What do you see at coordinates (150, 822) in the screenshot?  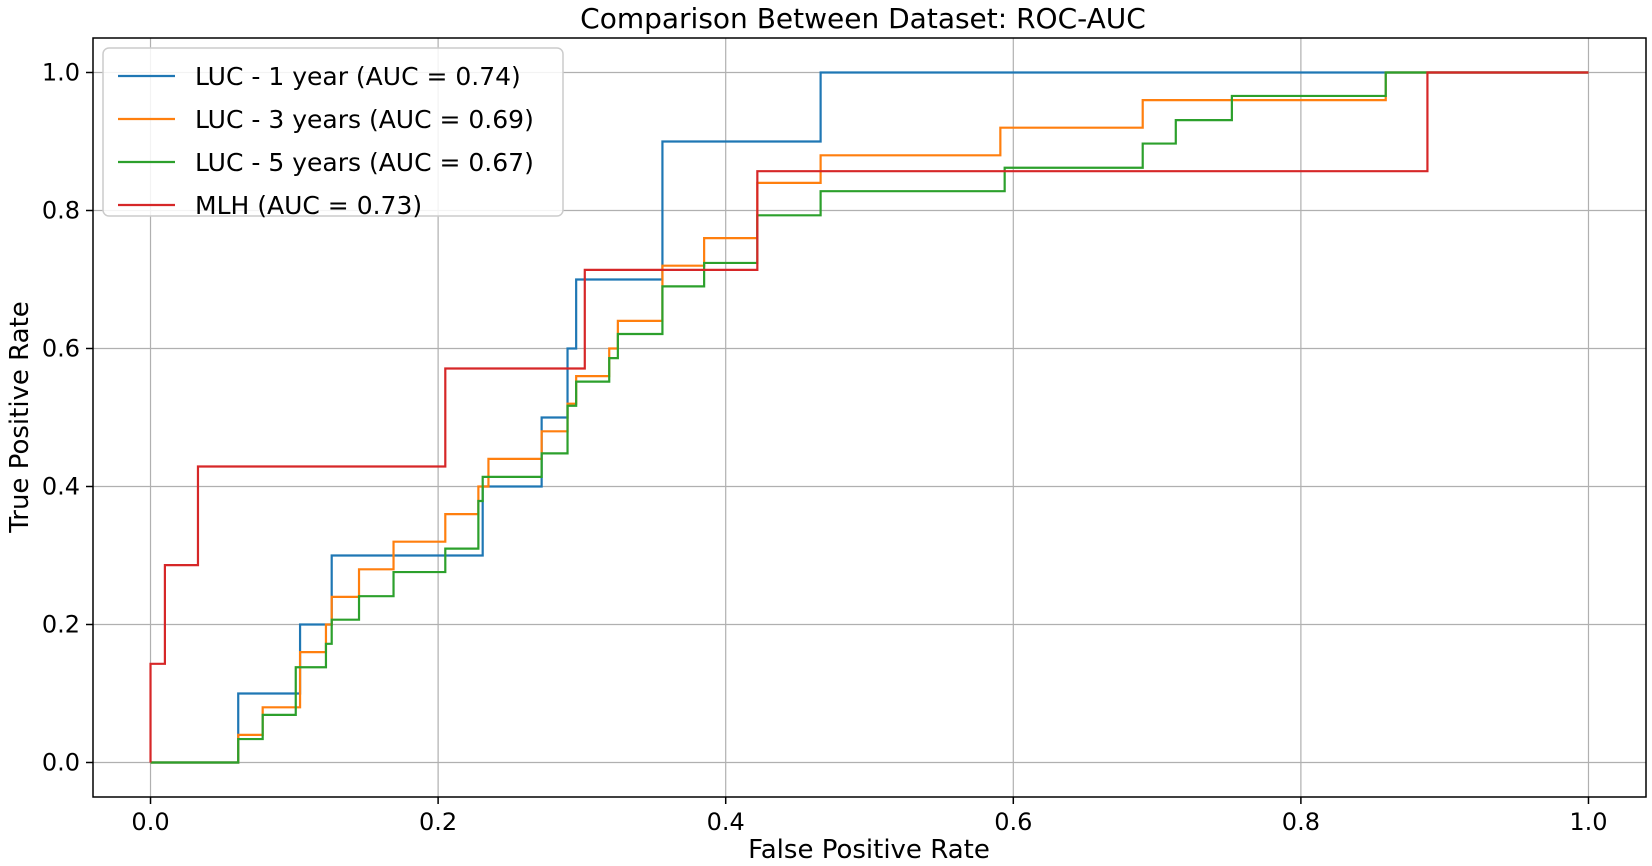 I see `x-tick-label: 0.0` at bounding box center [150, 822].